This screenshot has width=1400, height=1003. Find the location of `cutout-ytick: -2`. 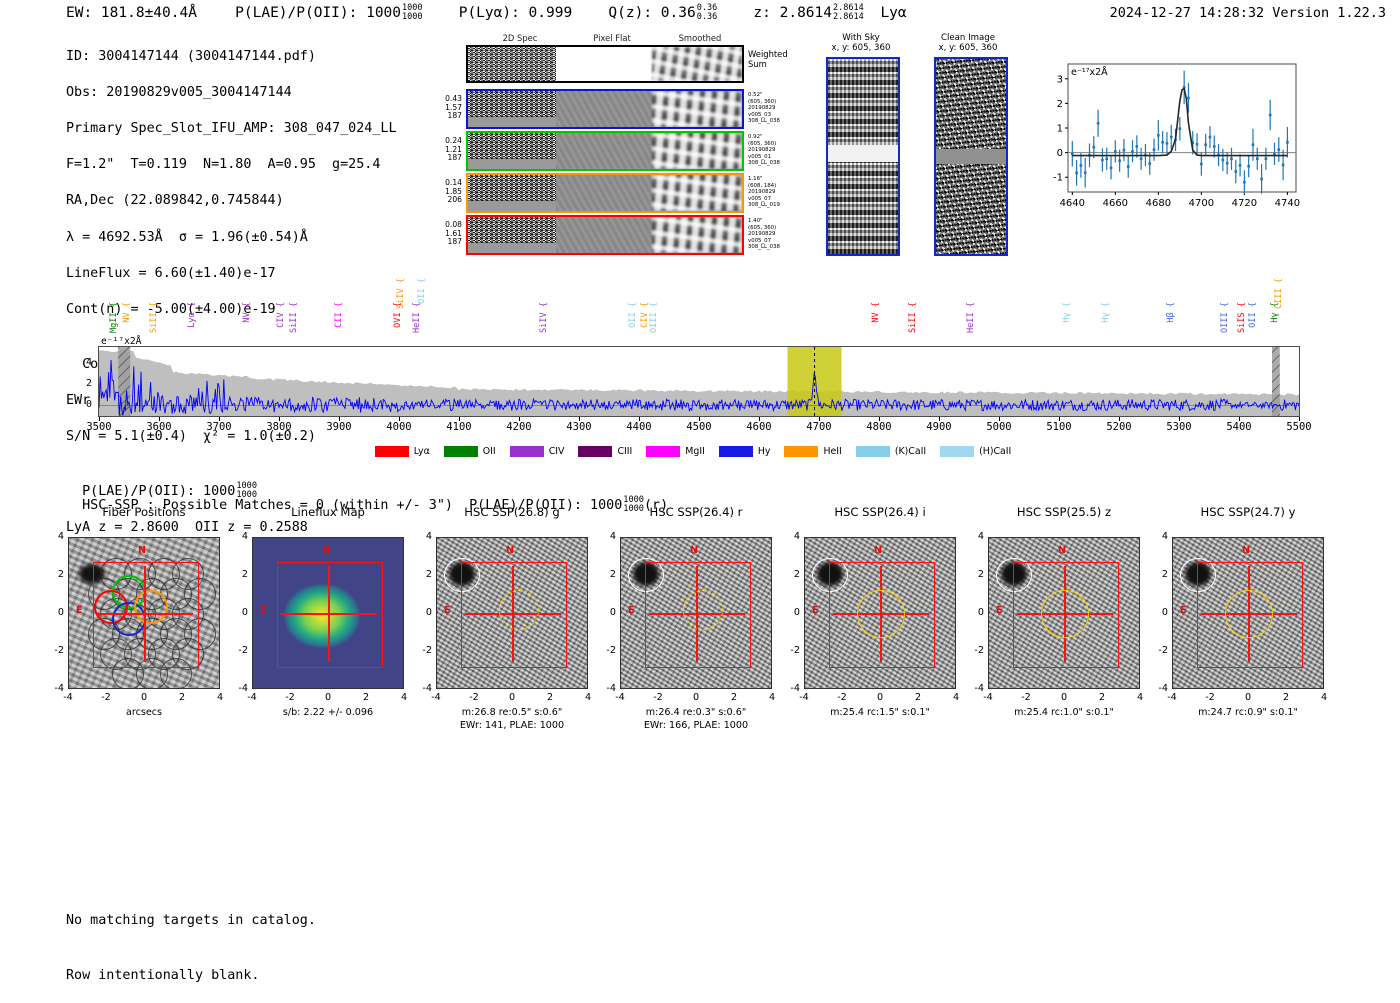

cutout-ytick: -2 is located at coordinates (59, 650).